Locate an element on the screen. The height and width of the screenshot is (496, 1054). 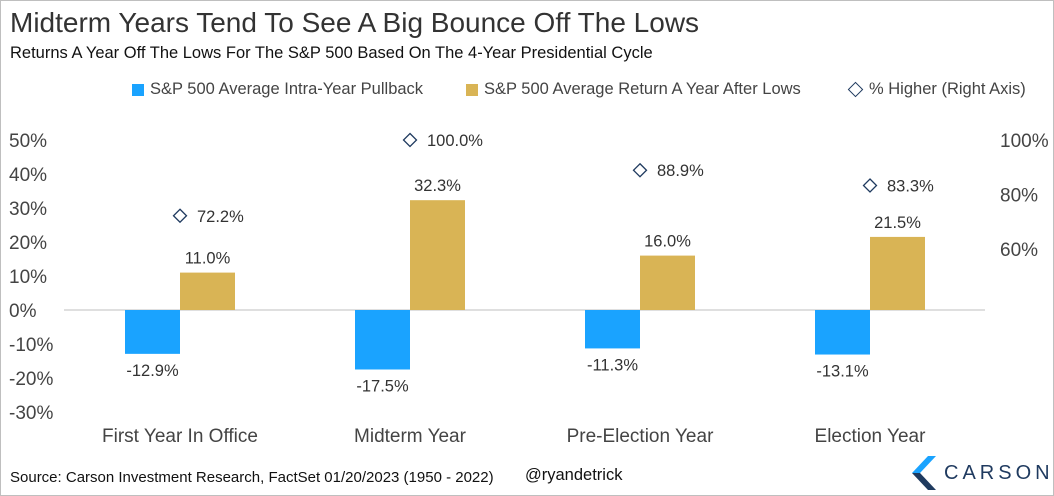
right-axis-tick-label: 60% is located at coordinates (1019, 250).